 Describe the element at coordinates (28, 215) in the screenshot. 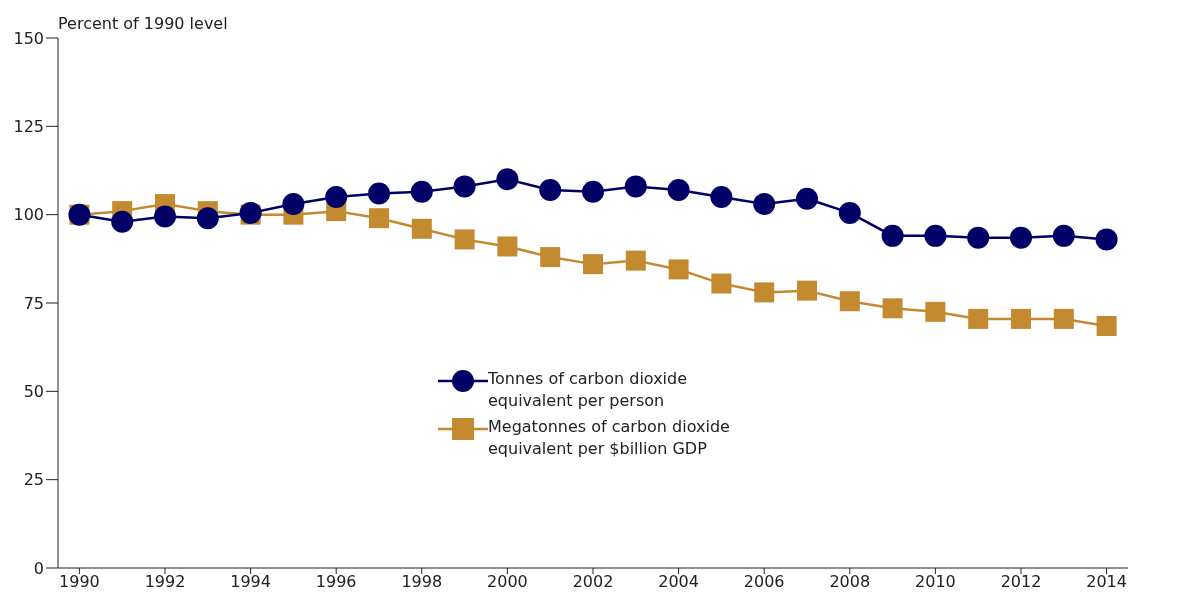

I see `y-tick-label: 100` at that location.